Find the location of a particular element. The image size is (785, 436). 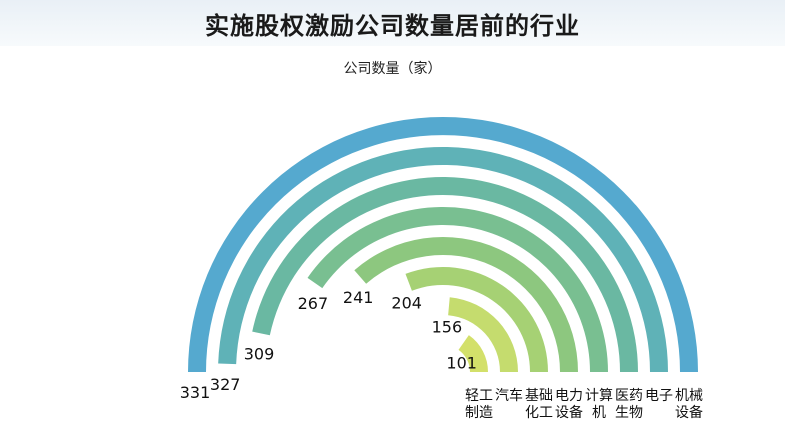

category-label: 汽车 is located at coordinates (509, 395).